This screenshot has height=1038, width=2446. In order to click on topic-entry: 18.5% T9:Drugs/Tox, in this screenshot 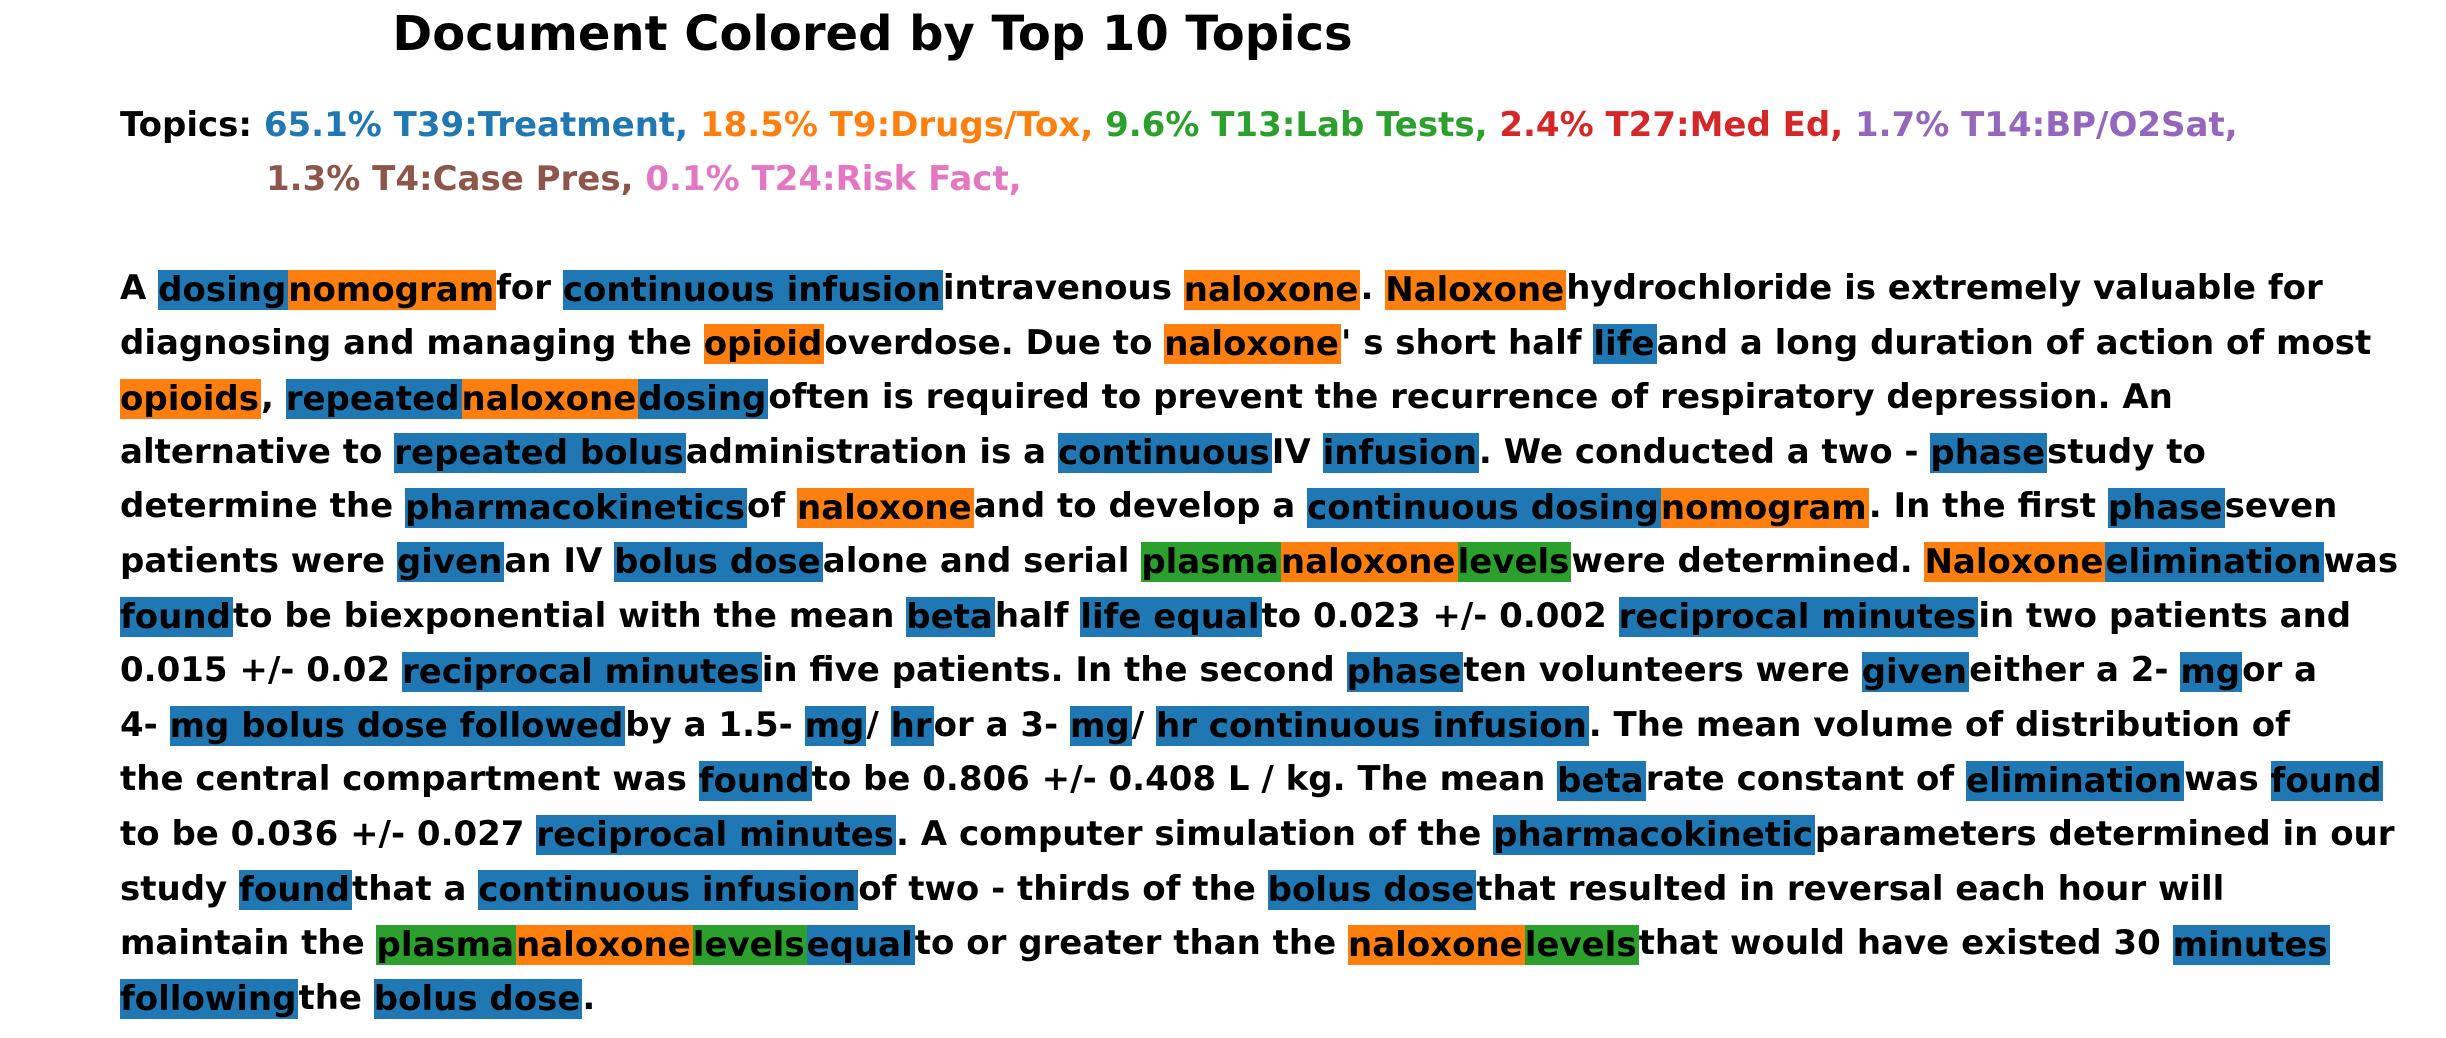, I will do `click(902, 125)`.